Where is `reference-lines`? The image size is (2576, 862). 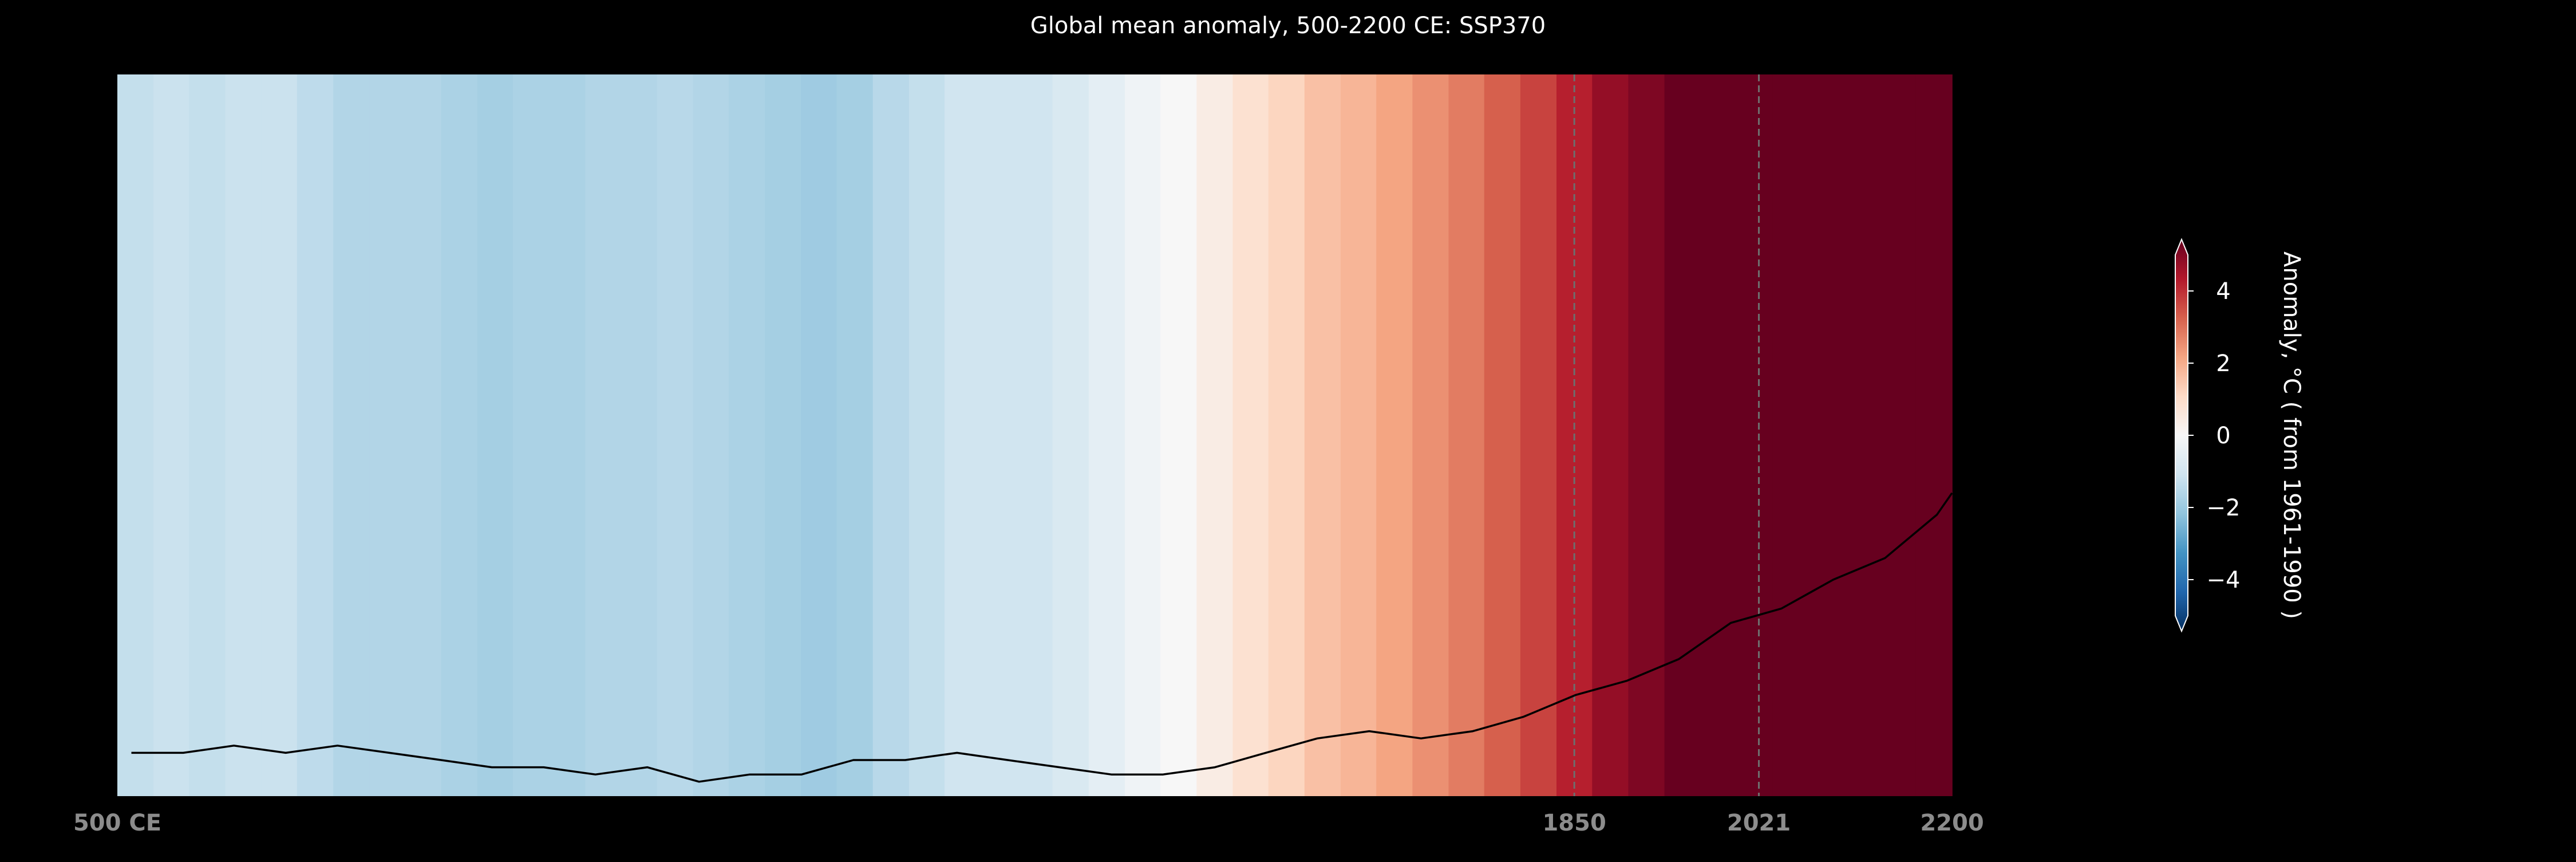
reference-lines is located at coordinates (1666, 435).